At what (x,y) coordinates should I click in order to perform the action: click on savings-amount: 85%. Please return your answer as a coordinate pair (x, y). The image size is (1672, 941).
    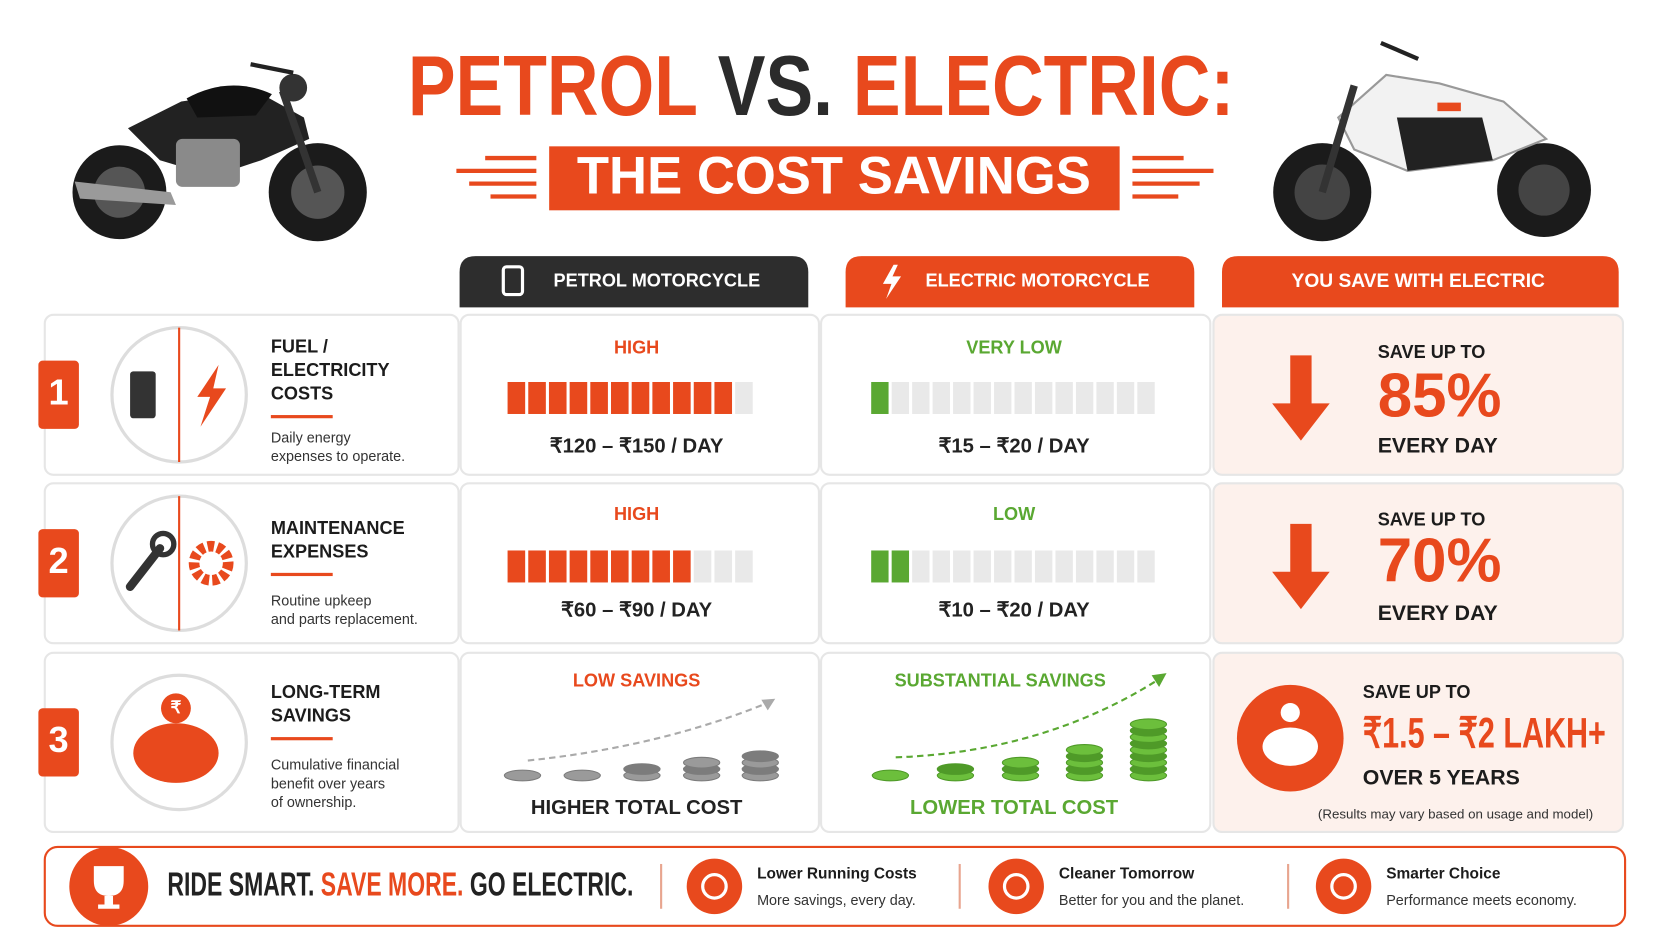
    Looking at the image, I should click on (1440, 395).